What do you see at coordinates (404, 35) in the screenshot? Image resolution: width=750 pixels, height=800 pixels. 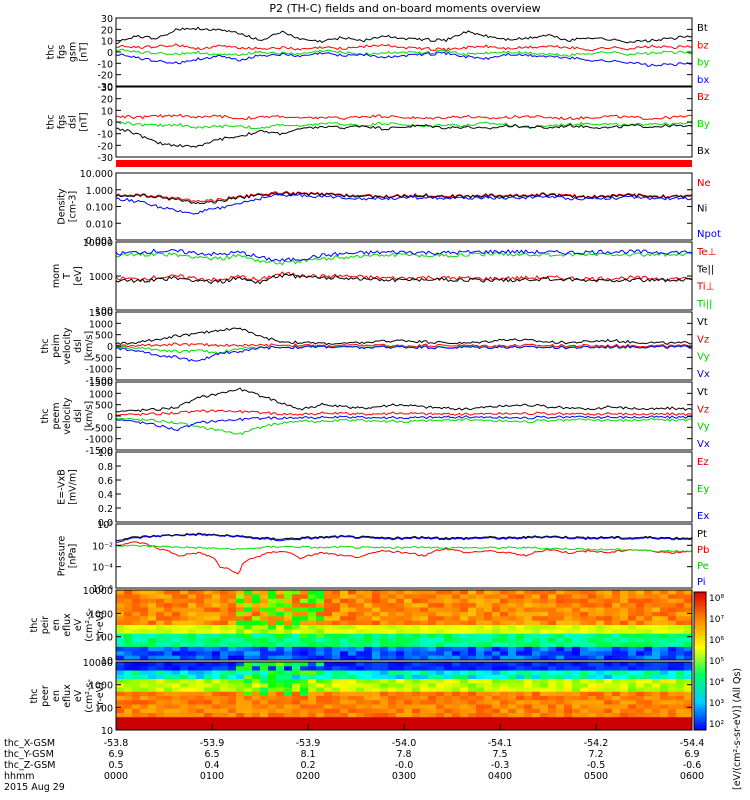 I see `series-line-fgs_gsm-bt` at bounding box center [404, 35].